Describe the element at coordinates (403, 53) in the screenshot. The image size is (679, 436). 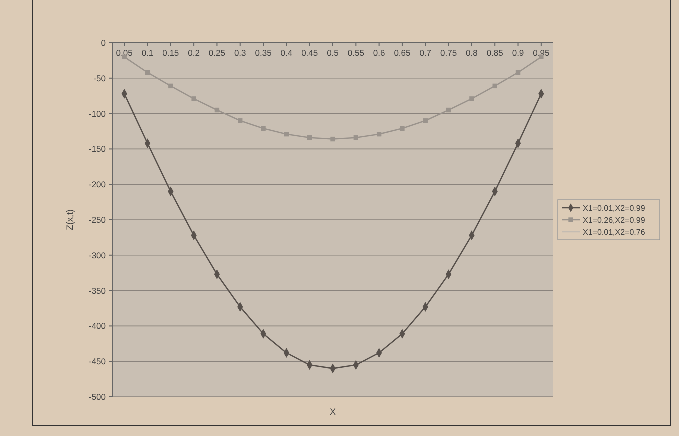
I see `x-tick-label: 0.65` at that location.